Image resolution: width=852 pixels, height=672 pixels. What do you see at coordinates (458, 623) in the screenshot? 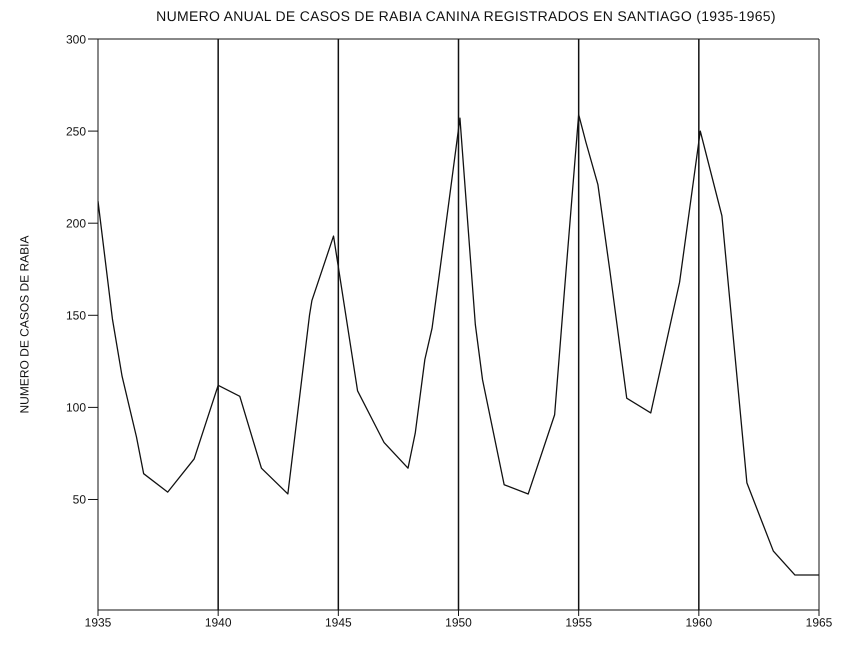
I see `x-tick-label: 1950` at bounding box center [458, 623].